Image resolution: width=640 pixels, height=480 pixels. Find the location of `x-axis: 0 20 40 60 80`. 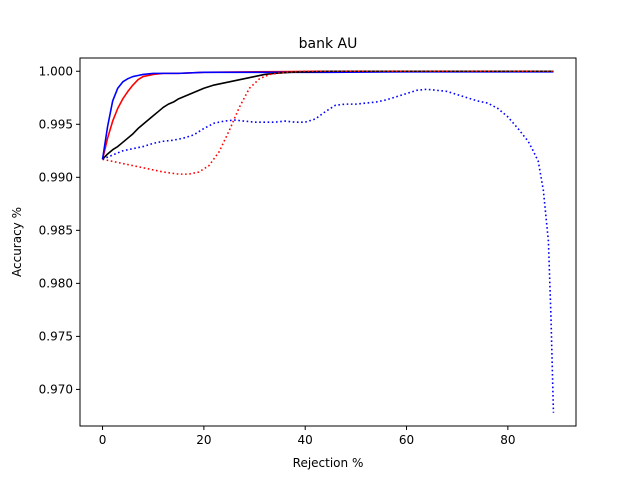

x-axis: 0 20 40 60 80 is located at coordinates (307, 436).